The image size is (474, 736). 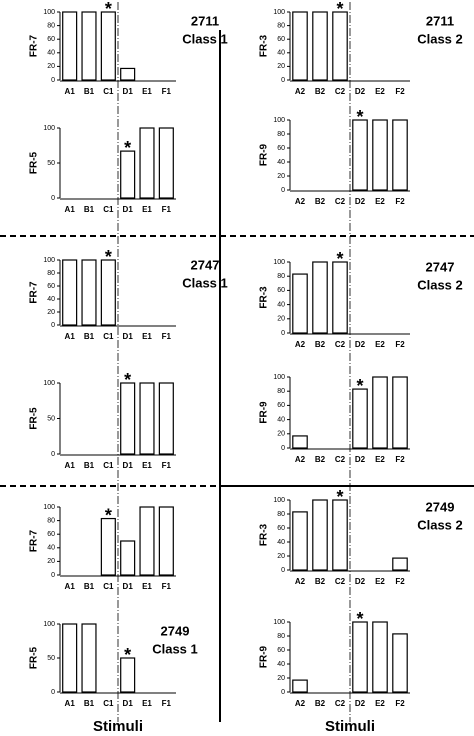 I want to click on x-tick-label: C1, so click(x=108, y=465).